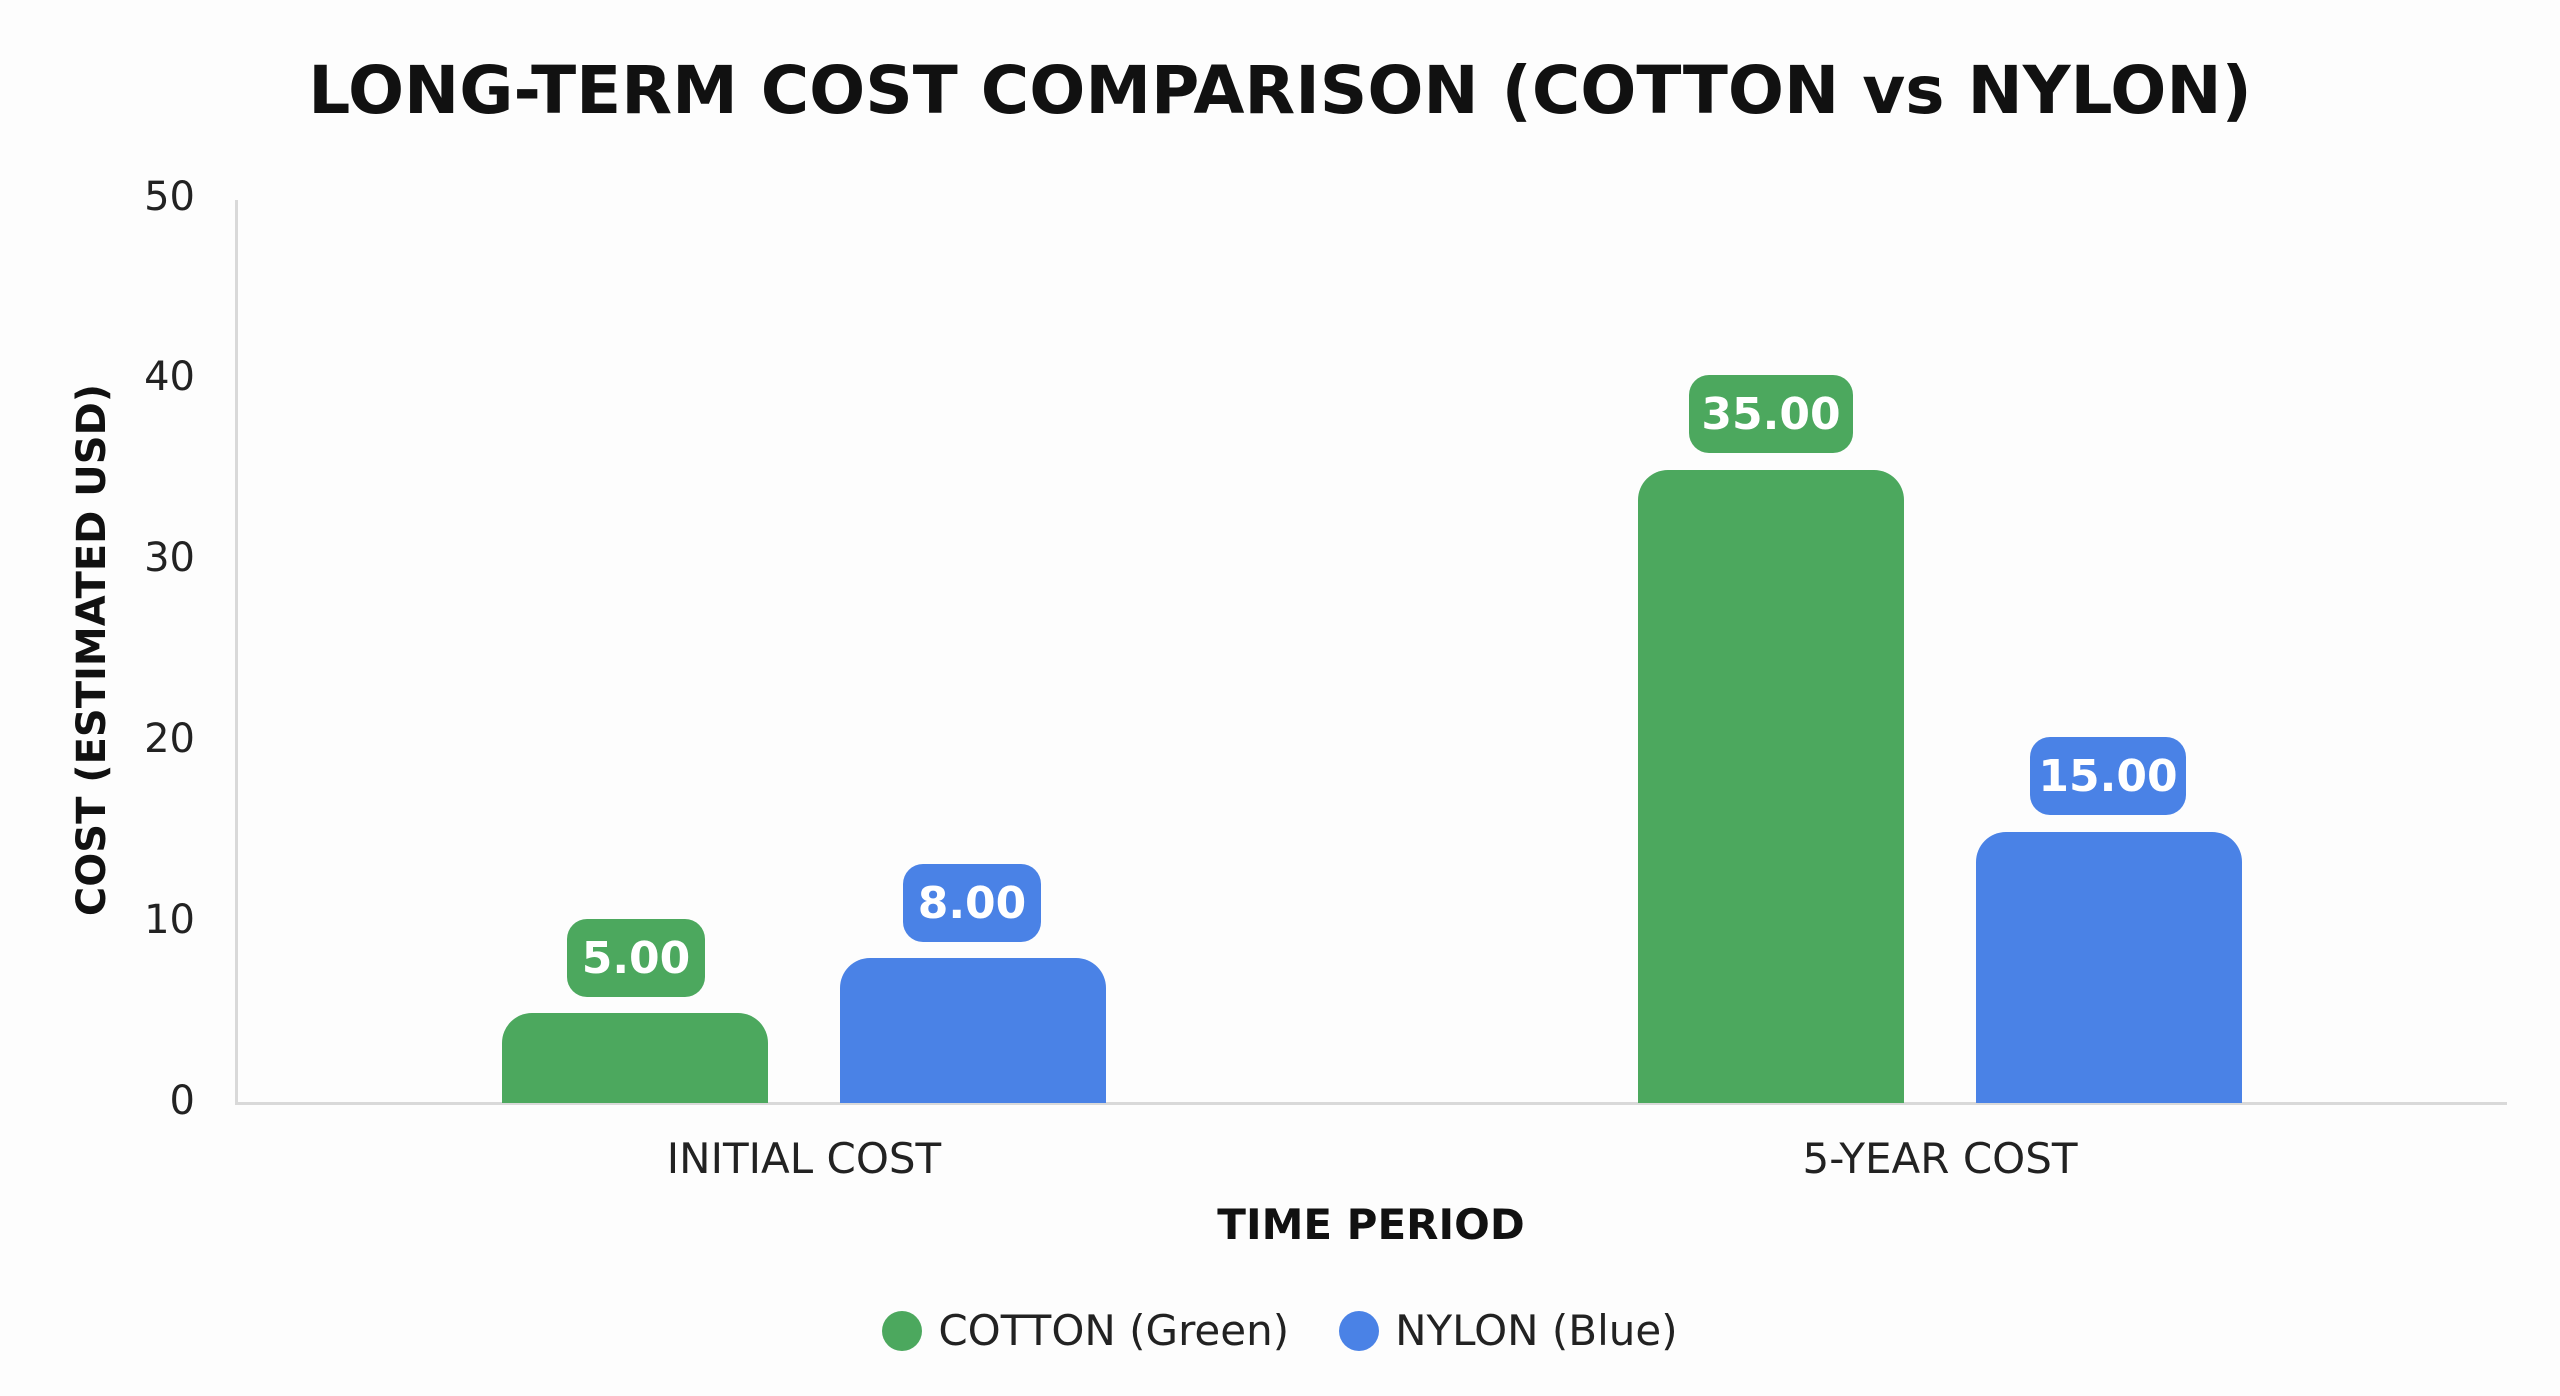 The height and width of the screenshot is (1396, 2560). What do you see at coordinates (169, 197) in the screenshot?
I see `y-tick: 50` at bounding box center [169, 197].